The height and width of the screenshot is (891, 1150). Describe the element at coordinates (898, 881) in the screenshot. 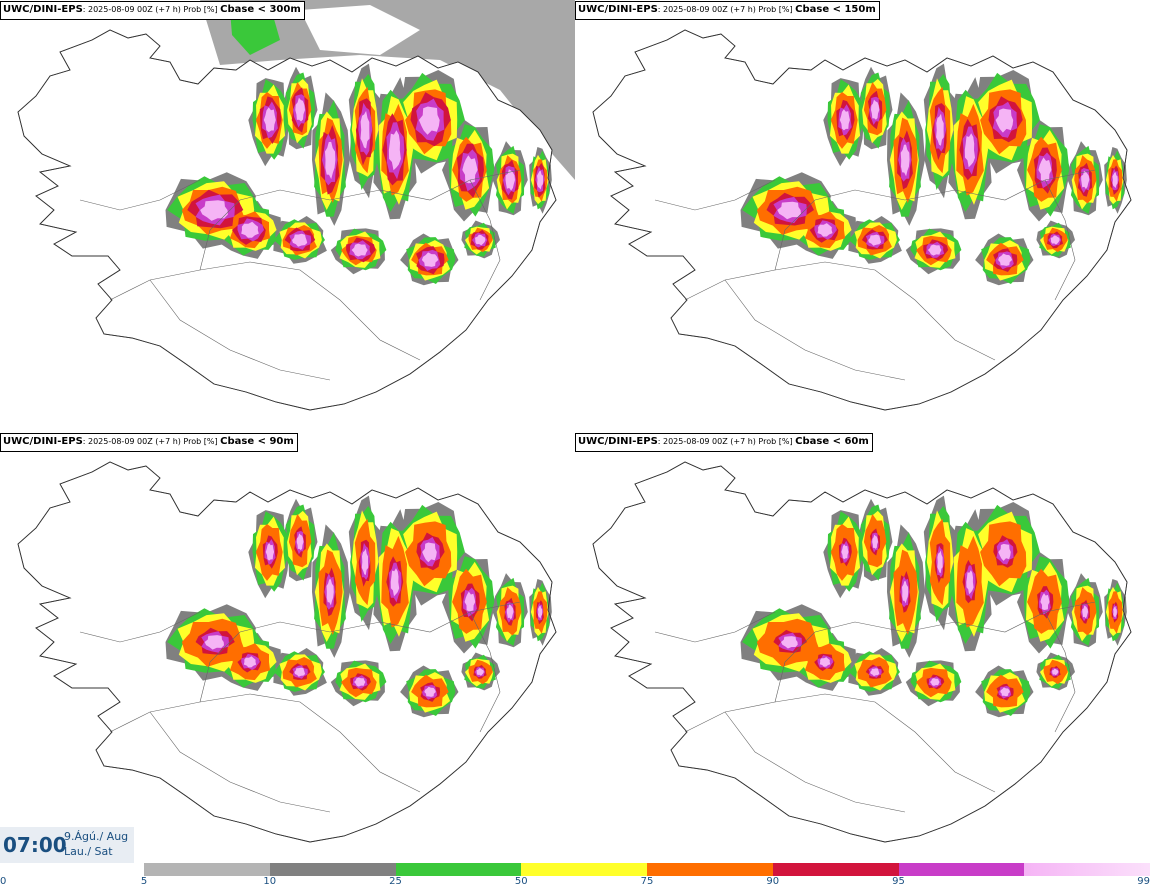

I see `colorbar-tick-label: 95` at that location.